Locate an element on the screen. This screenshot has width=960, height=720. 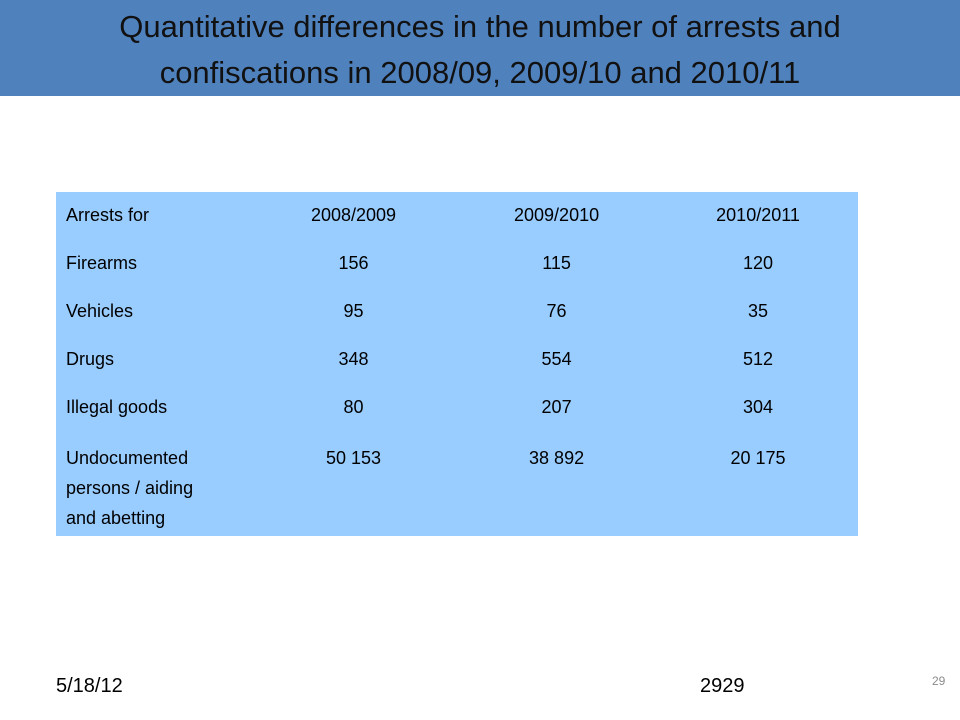
row-label-line-1: Undocumented is located at coordinates (127, 458).